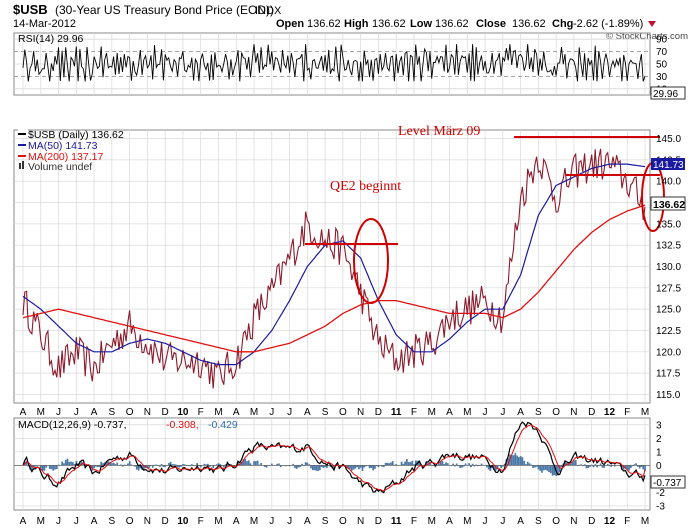 The image size is (700, 530). What do you see at coordinates (334, 63) in the screenshot?
I see `rsi-line` at bounding box center [334, 63].